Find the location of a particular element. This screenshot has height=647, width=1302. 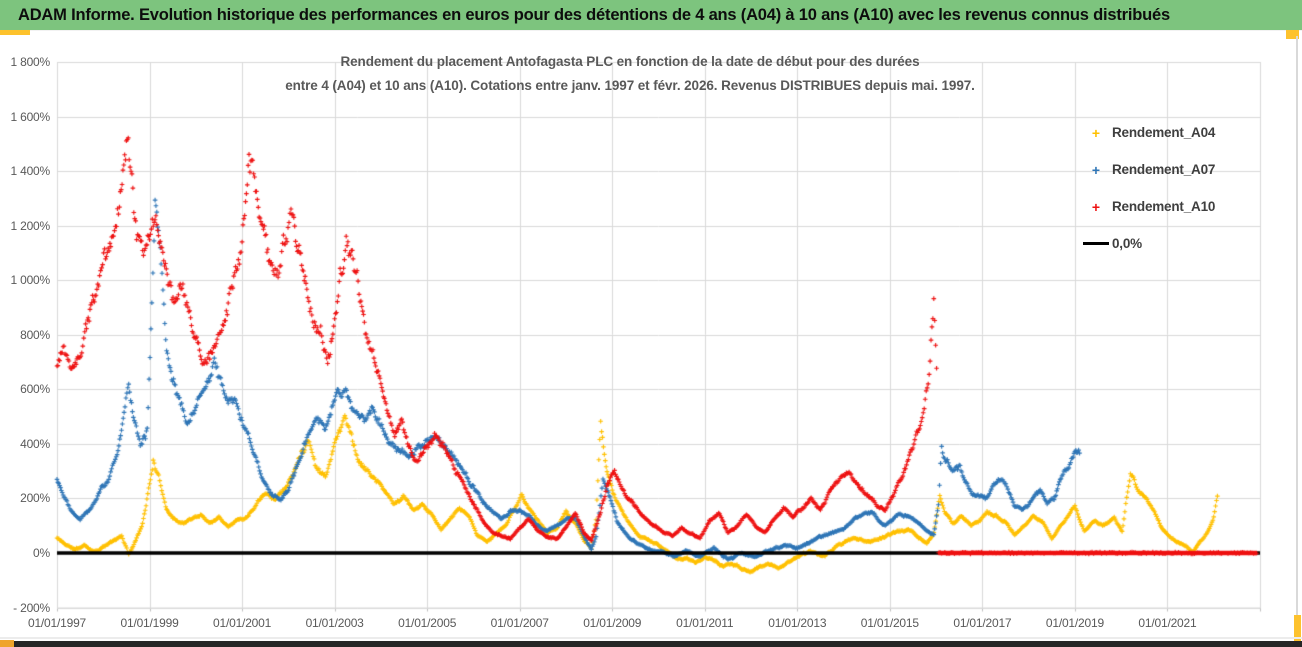

x-axis-tick-label: 01/01/1999 is located at coordinates (149, 623).